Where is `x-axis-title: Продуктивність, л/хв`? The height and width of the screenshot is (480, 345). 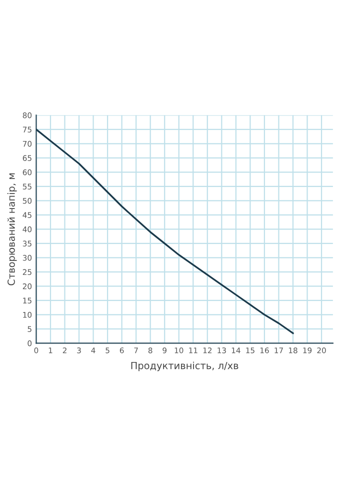
x-axis-title: Продуктивність, л/хв is located at coordinates (184, 367).